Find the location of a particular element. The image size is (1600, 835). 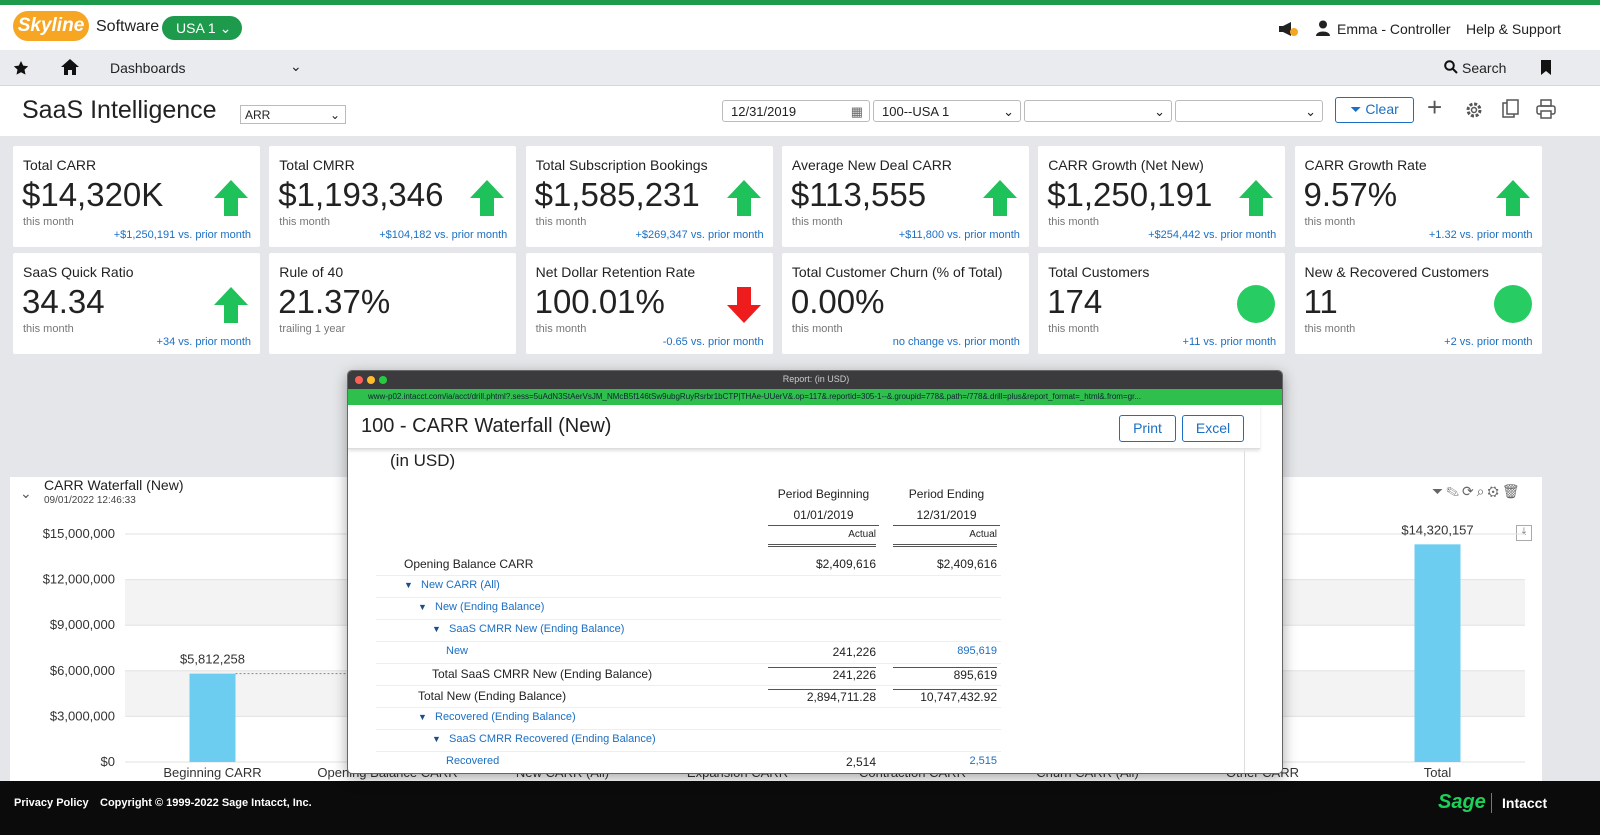

kpi-label: Total Subscription Bookings is located at coordinates (621, 165).